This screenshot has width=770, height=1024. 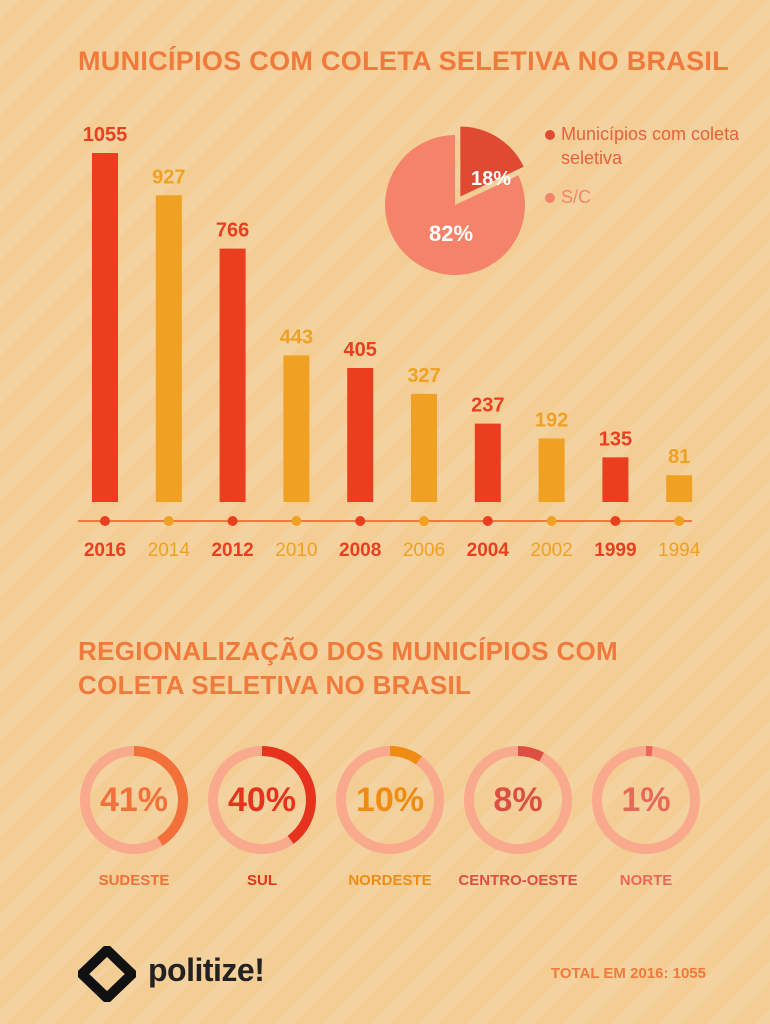 I want to click on ring-percent: 41%, so click(x=134, y=800).